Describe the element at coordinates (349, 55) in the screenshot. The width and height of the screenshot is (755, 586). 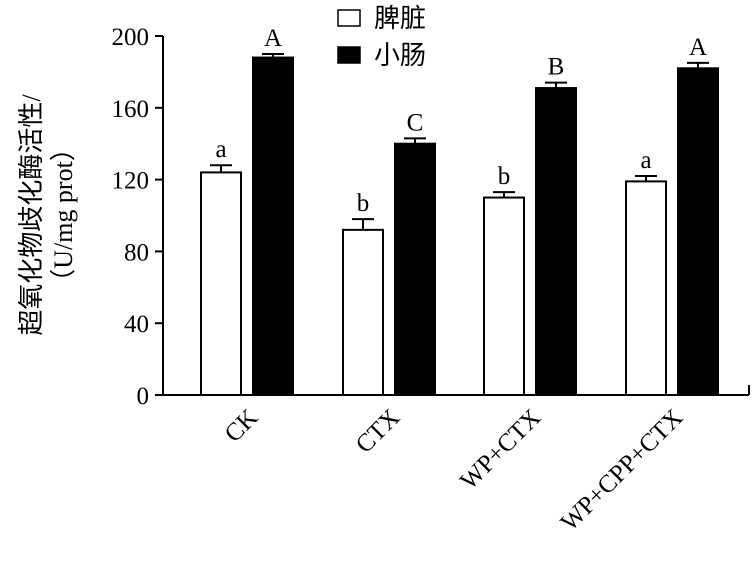
I see `legend-swatch-intestine` at that location.